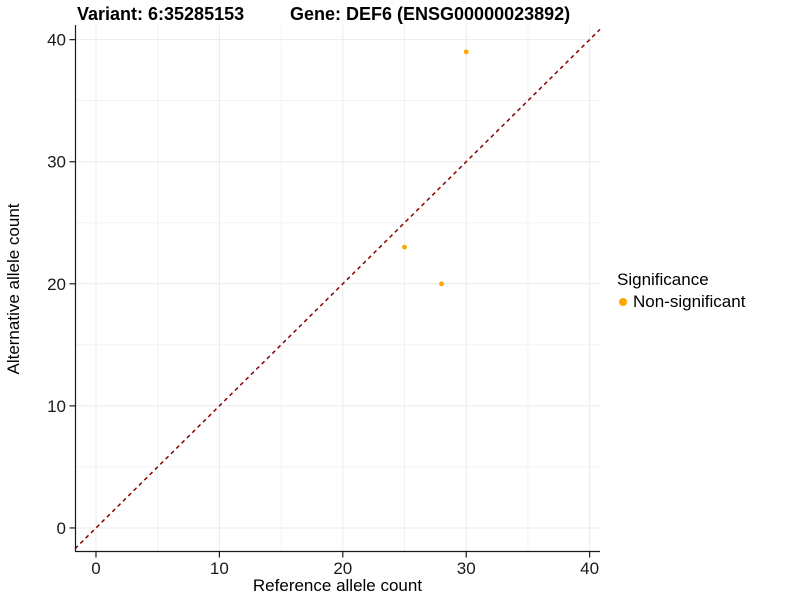 The width and height of the screenshot is (800, 600). I want to click on y-tick-label: 10, so click(56, 406).